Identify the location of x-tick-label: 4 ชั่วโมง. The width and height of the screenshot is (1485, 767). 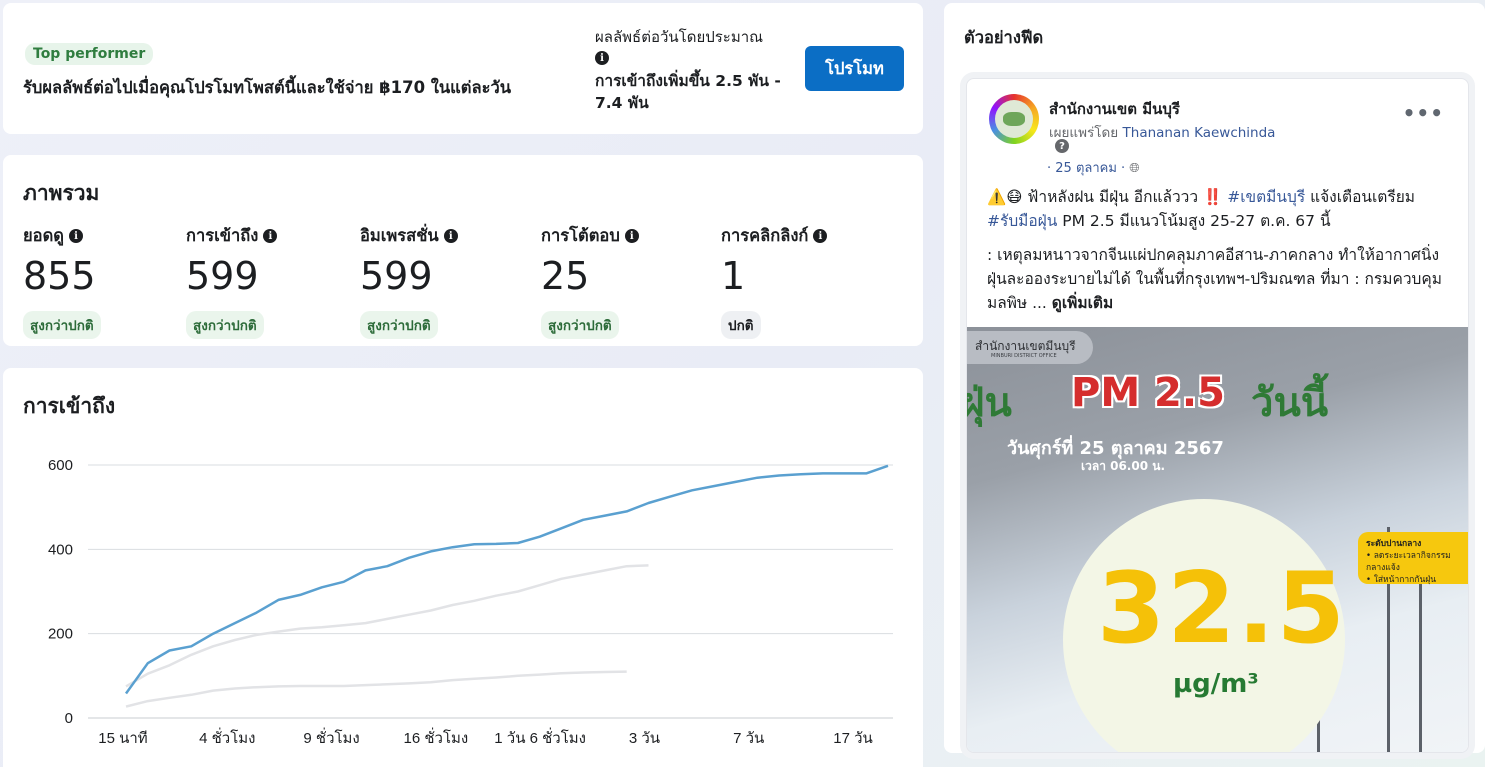
(227, 737).